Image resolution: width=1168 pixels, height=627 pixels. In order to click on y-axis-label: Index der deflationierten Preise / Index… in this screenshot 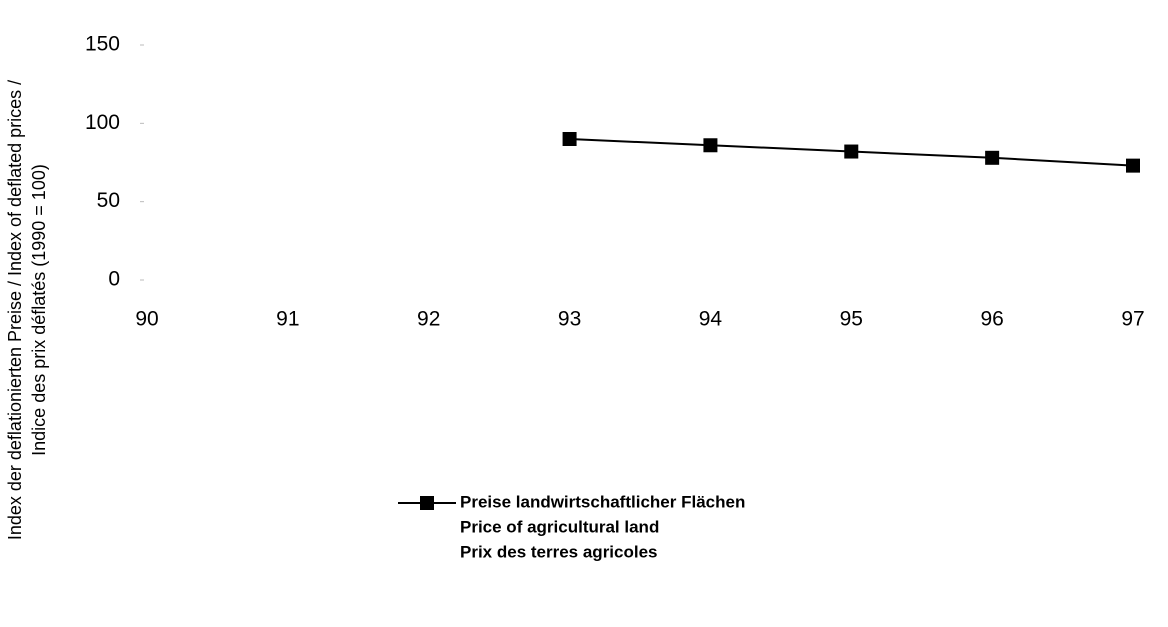, I will do `click(27, 310)`.